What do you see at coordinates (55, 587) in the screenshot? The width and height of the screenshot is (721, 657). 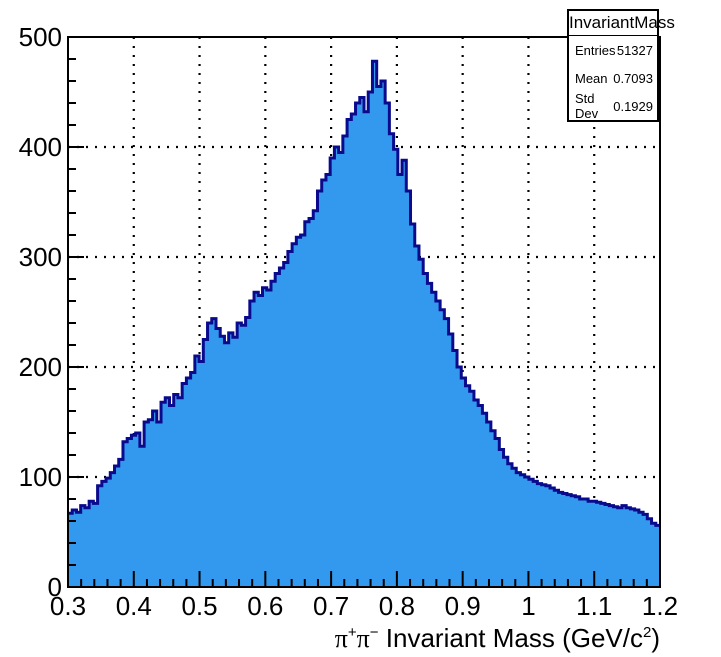 I see `y-tick-label: 0` at bounding box center [55, 587].